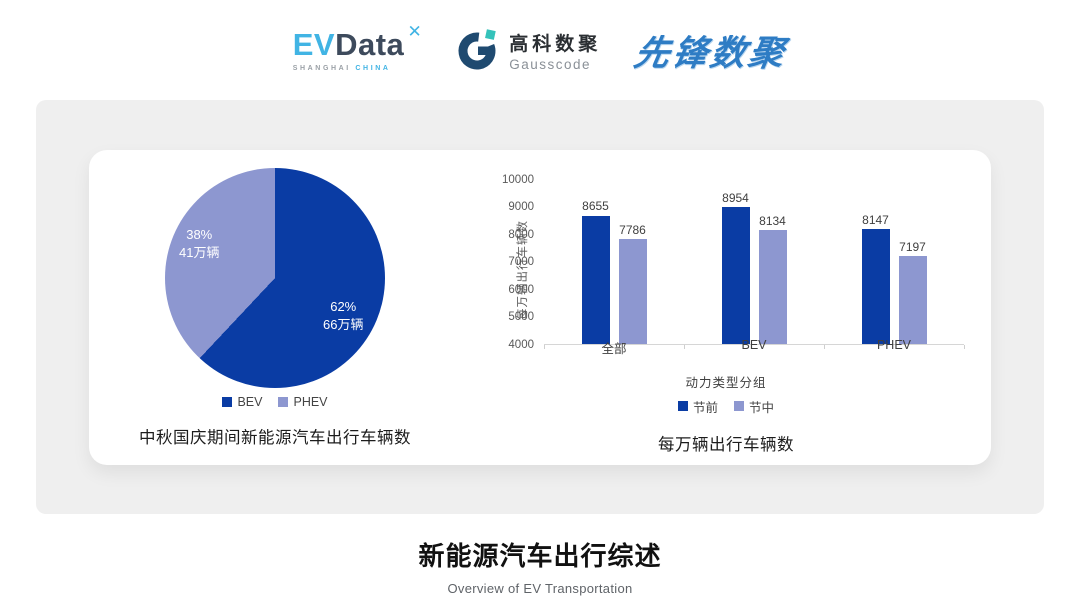 The image size is (1080, 608). I want to click on pie-chart-title: 中秋国庆期间新能源汽车出行车辆数, so click(275, 437).